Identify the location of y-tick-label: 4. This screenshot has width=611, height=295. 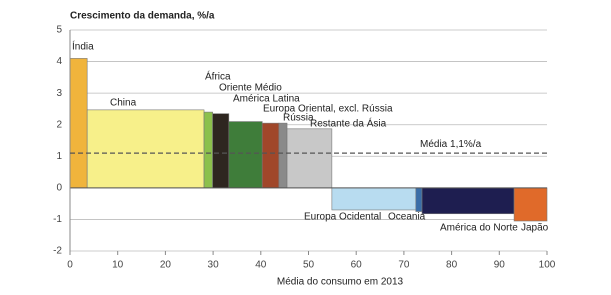
(59, 61).